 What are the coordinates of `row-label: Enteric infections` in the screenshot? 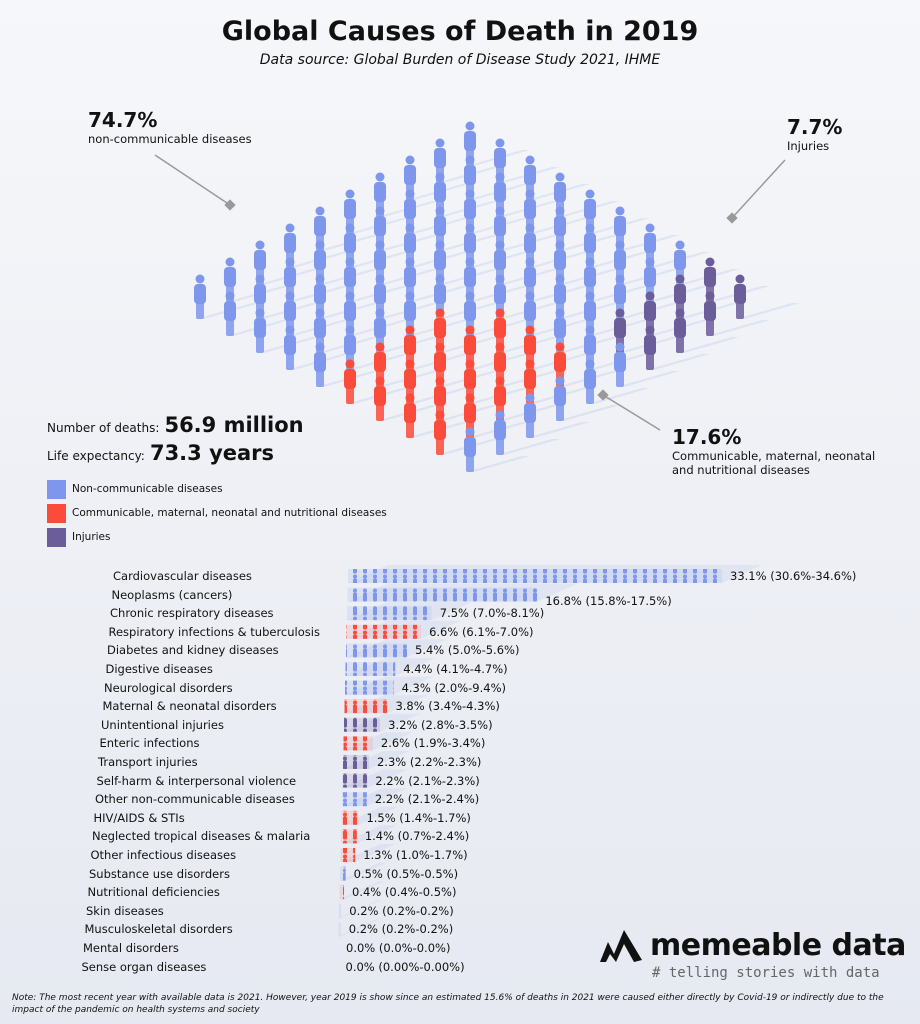 It's located at (149, 743).